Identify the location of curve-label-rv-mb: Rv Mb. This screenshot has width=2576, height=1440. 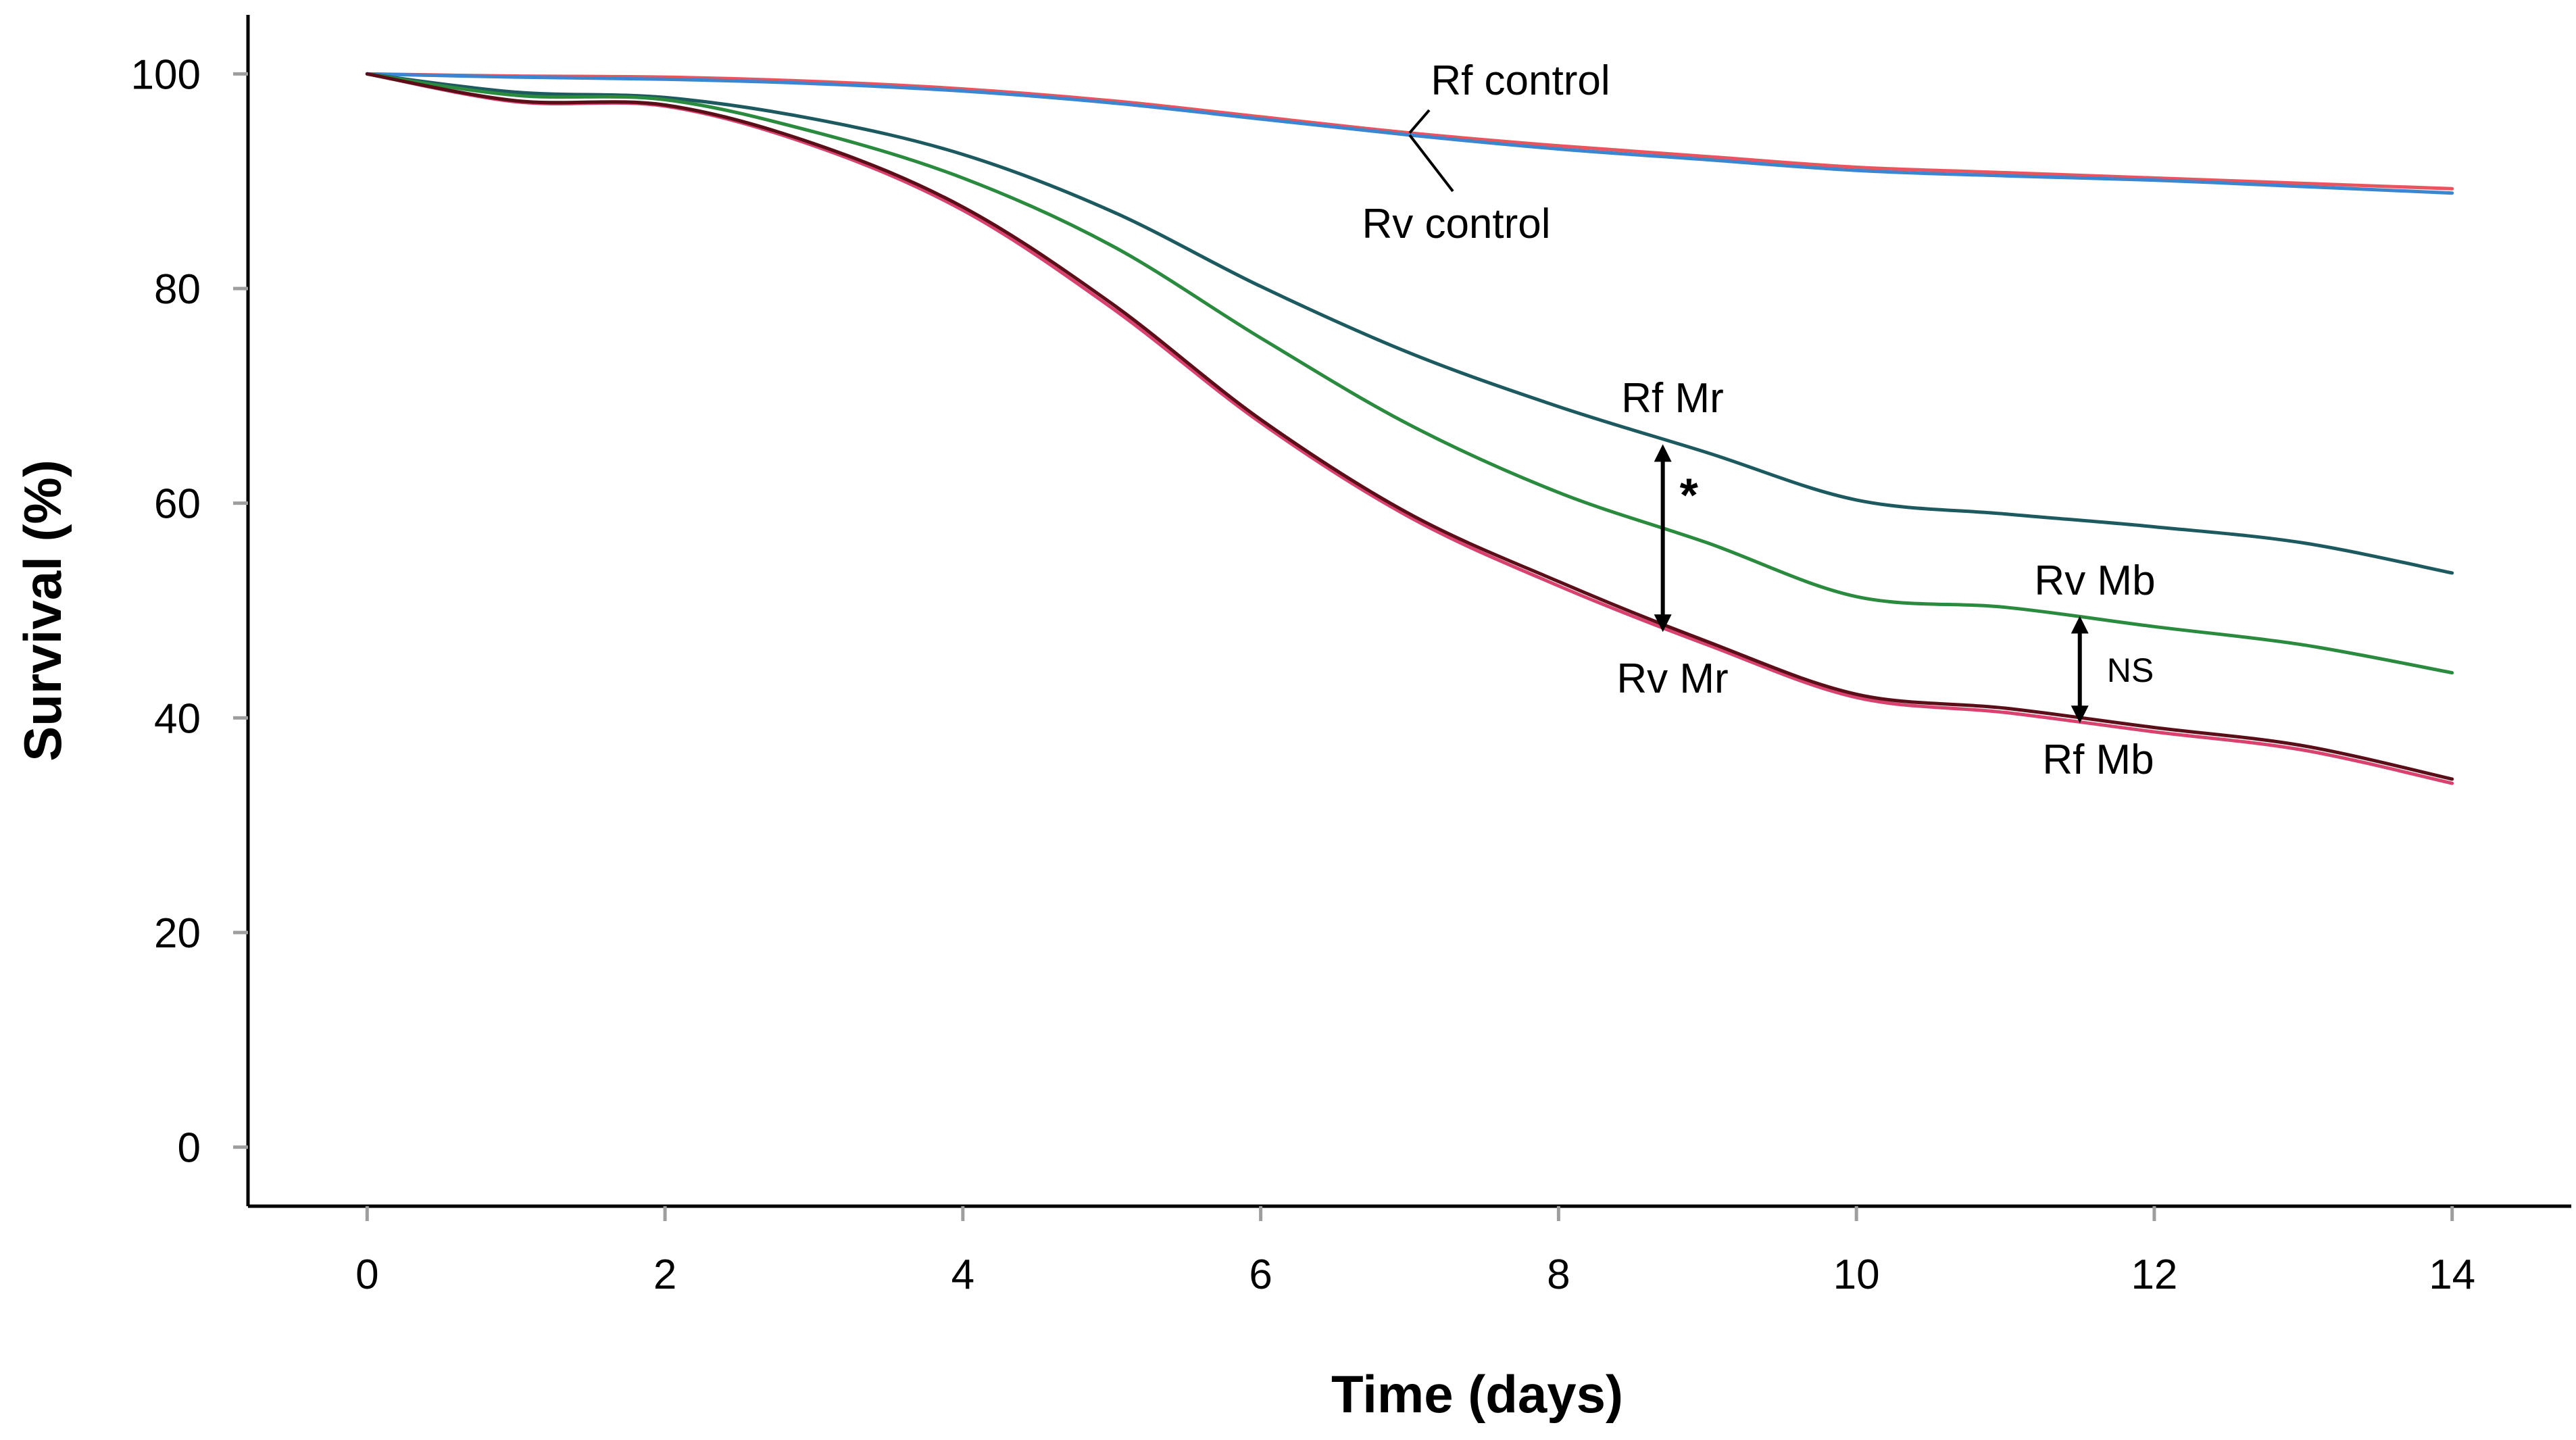
(2095, 580).